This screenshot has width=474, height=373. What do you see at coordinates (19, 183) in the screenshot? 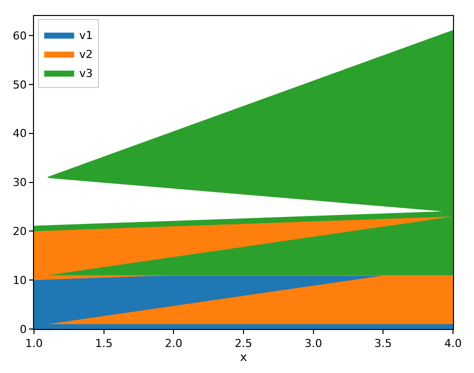
I see `y-tick-label: 30` at bounding box center [19, 183].